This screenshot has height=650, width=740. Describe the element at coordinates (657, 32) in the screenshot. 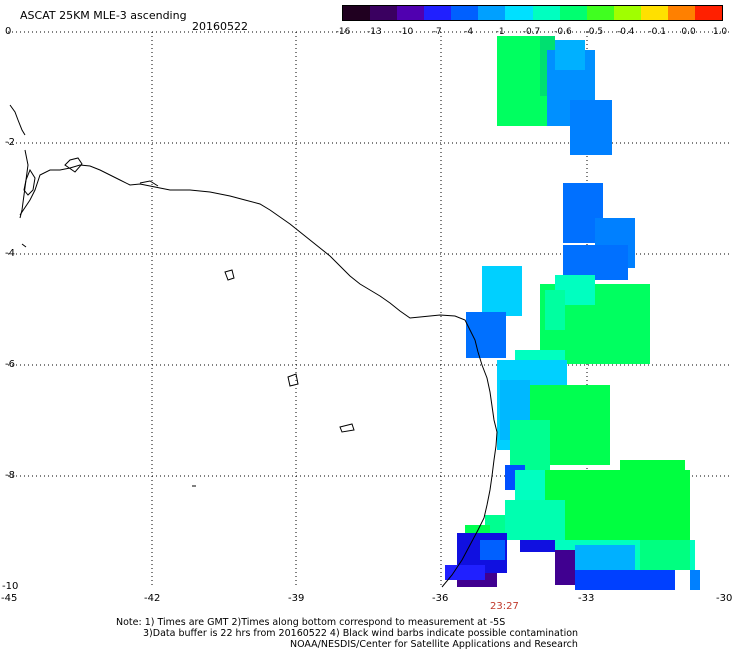

I see `colorbar-tick-label: -0.1` at that location.